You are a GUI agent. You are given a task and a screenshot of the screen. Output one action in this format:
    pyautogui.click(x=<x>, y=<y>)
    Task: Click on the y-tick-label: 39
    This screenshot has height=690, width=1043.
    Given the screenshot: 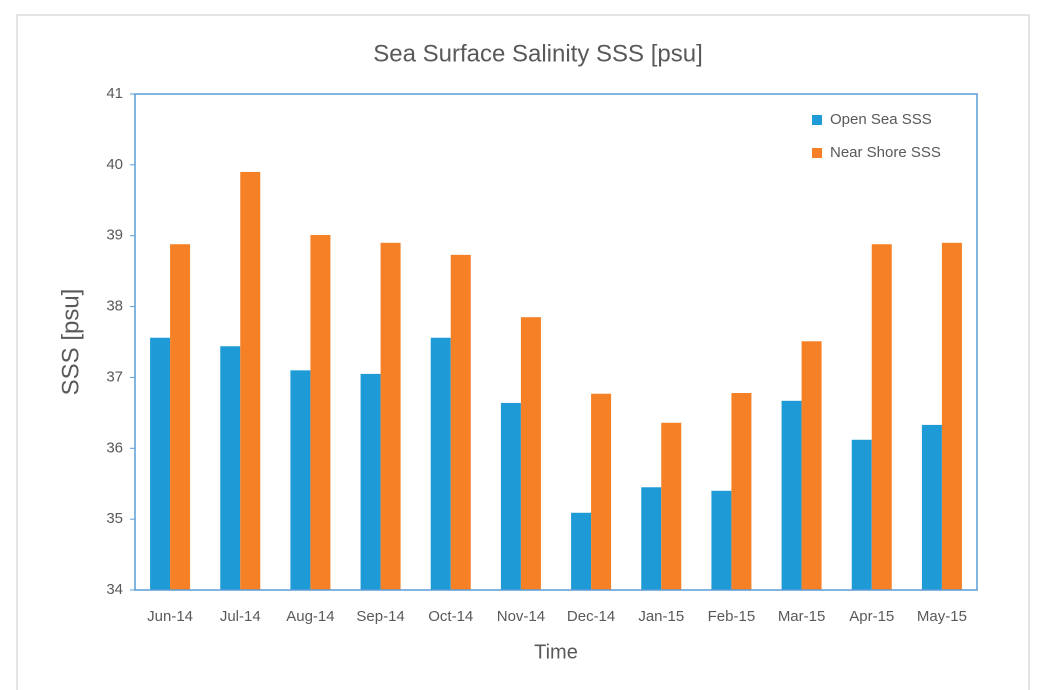 What is the action you would take?
    pyautogui.click(x=114, y=235)
    